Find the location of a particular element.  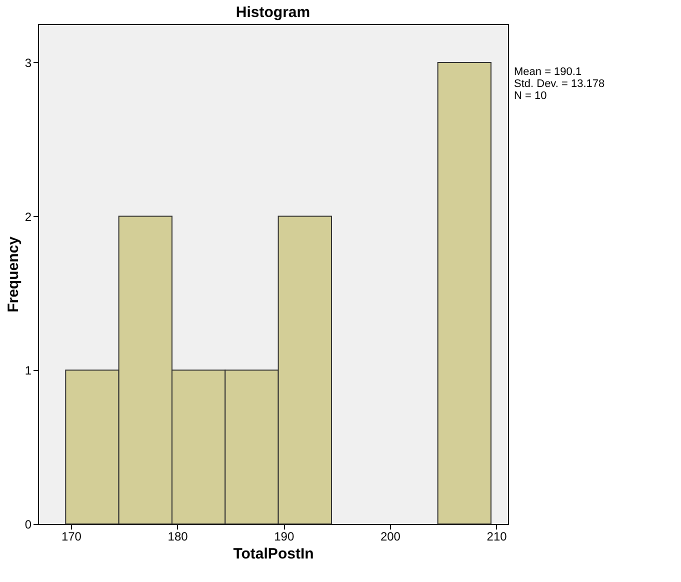

x-tick-label: 180 is located at coordinates (178, 537).